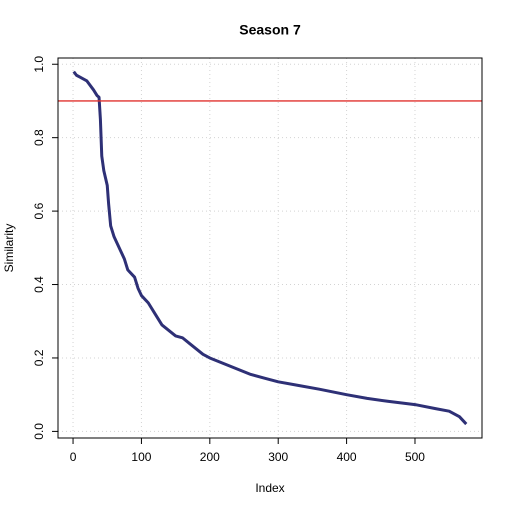 This screenshot has width=512, height=517. I want to click on x-tick-label: 300, so click(278, 457).